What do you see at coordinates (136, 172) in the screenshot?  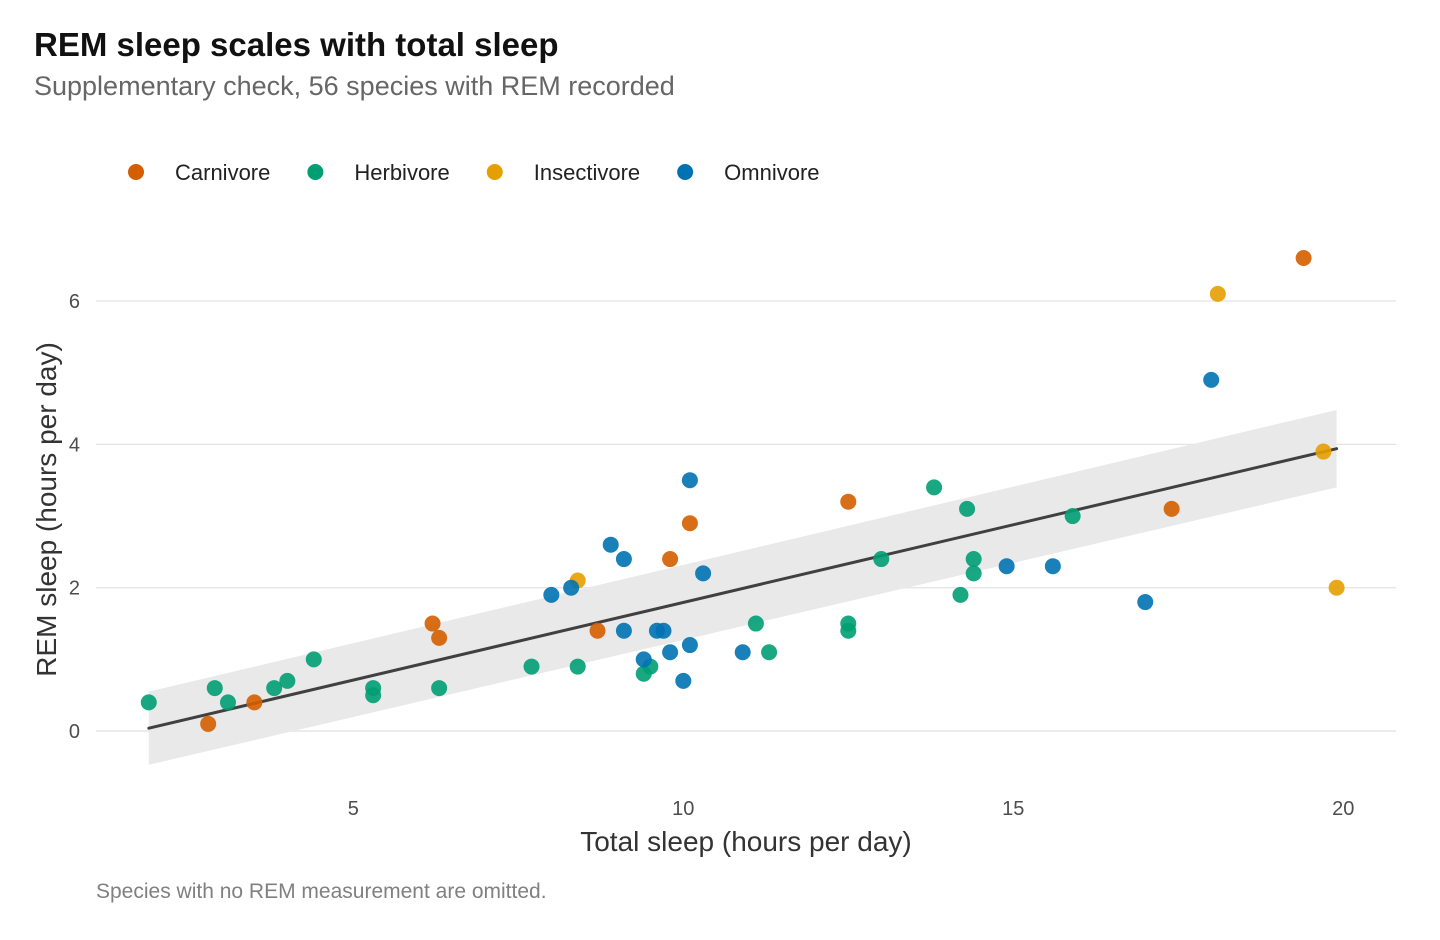 I see `legend-key-carnivore` at bounding box center [136, 172].